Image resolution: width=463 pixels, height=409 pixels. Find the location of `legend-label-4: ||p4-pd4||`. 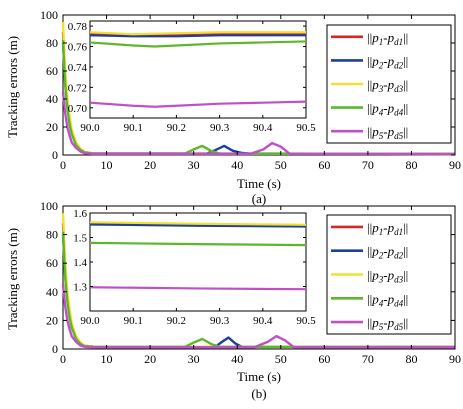

legend-label-4: ||p4-pd4|| is located at coordinates (387, 109).